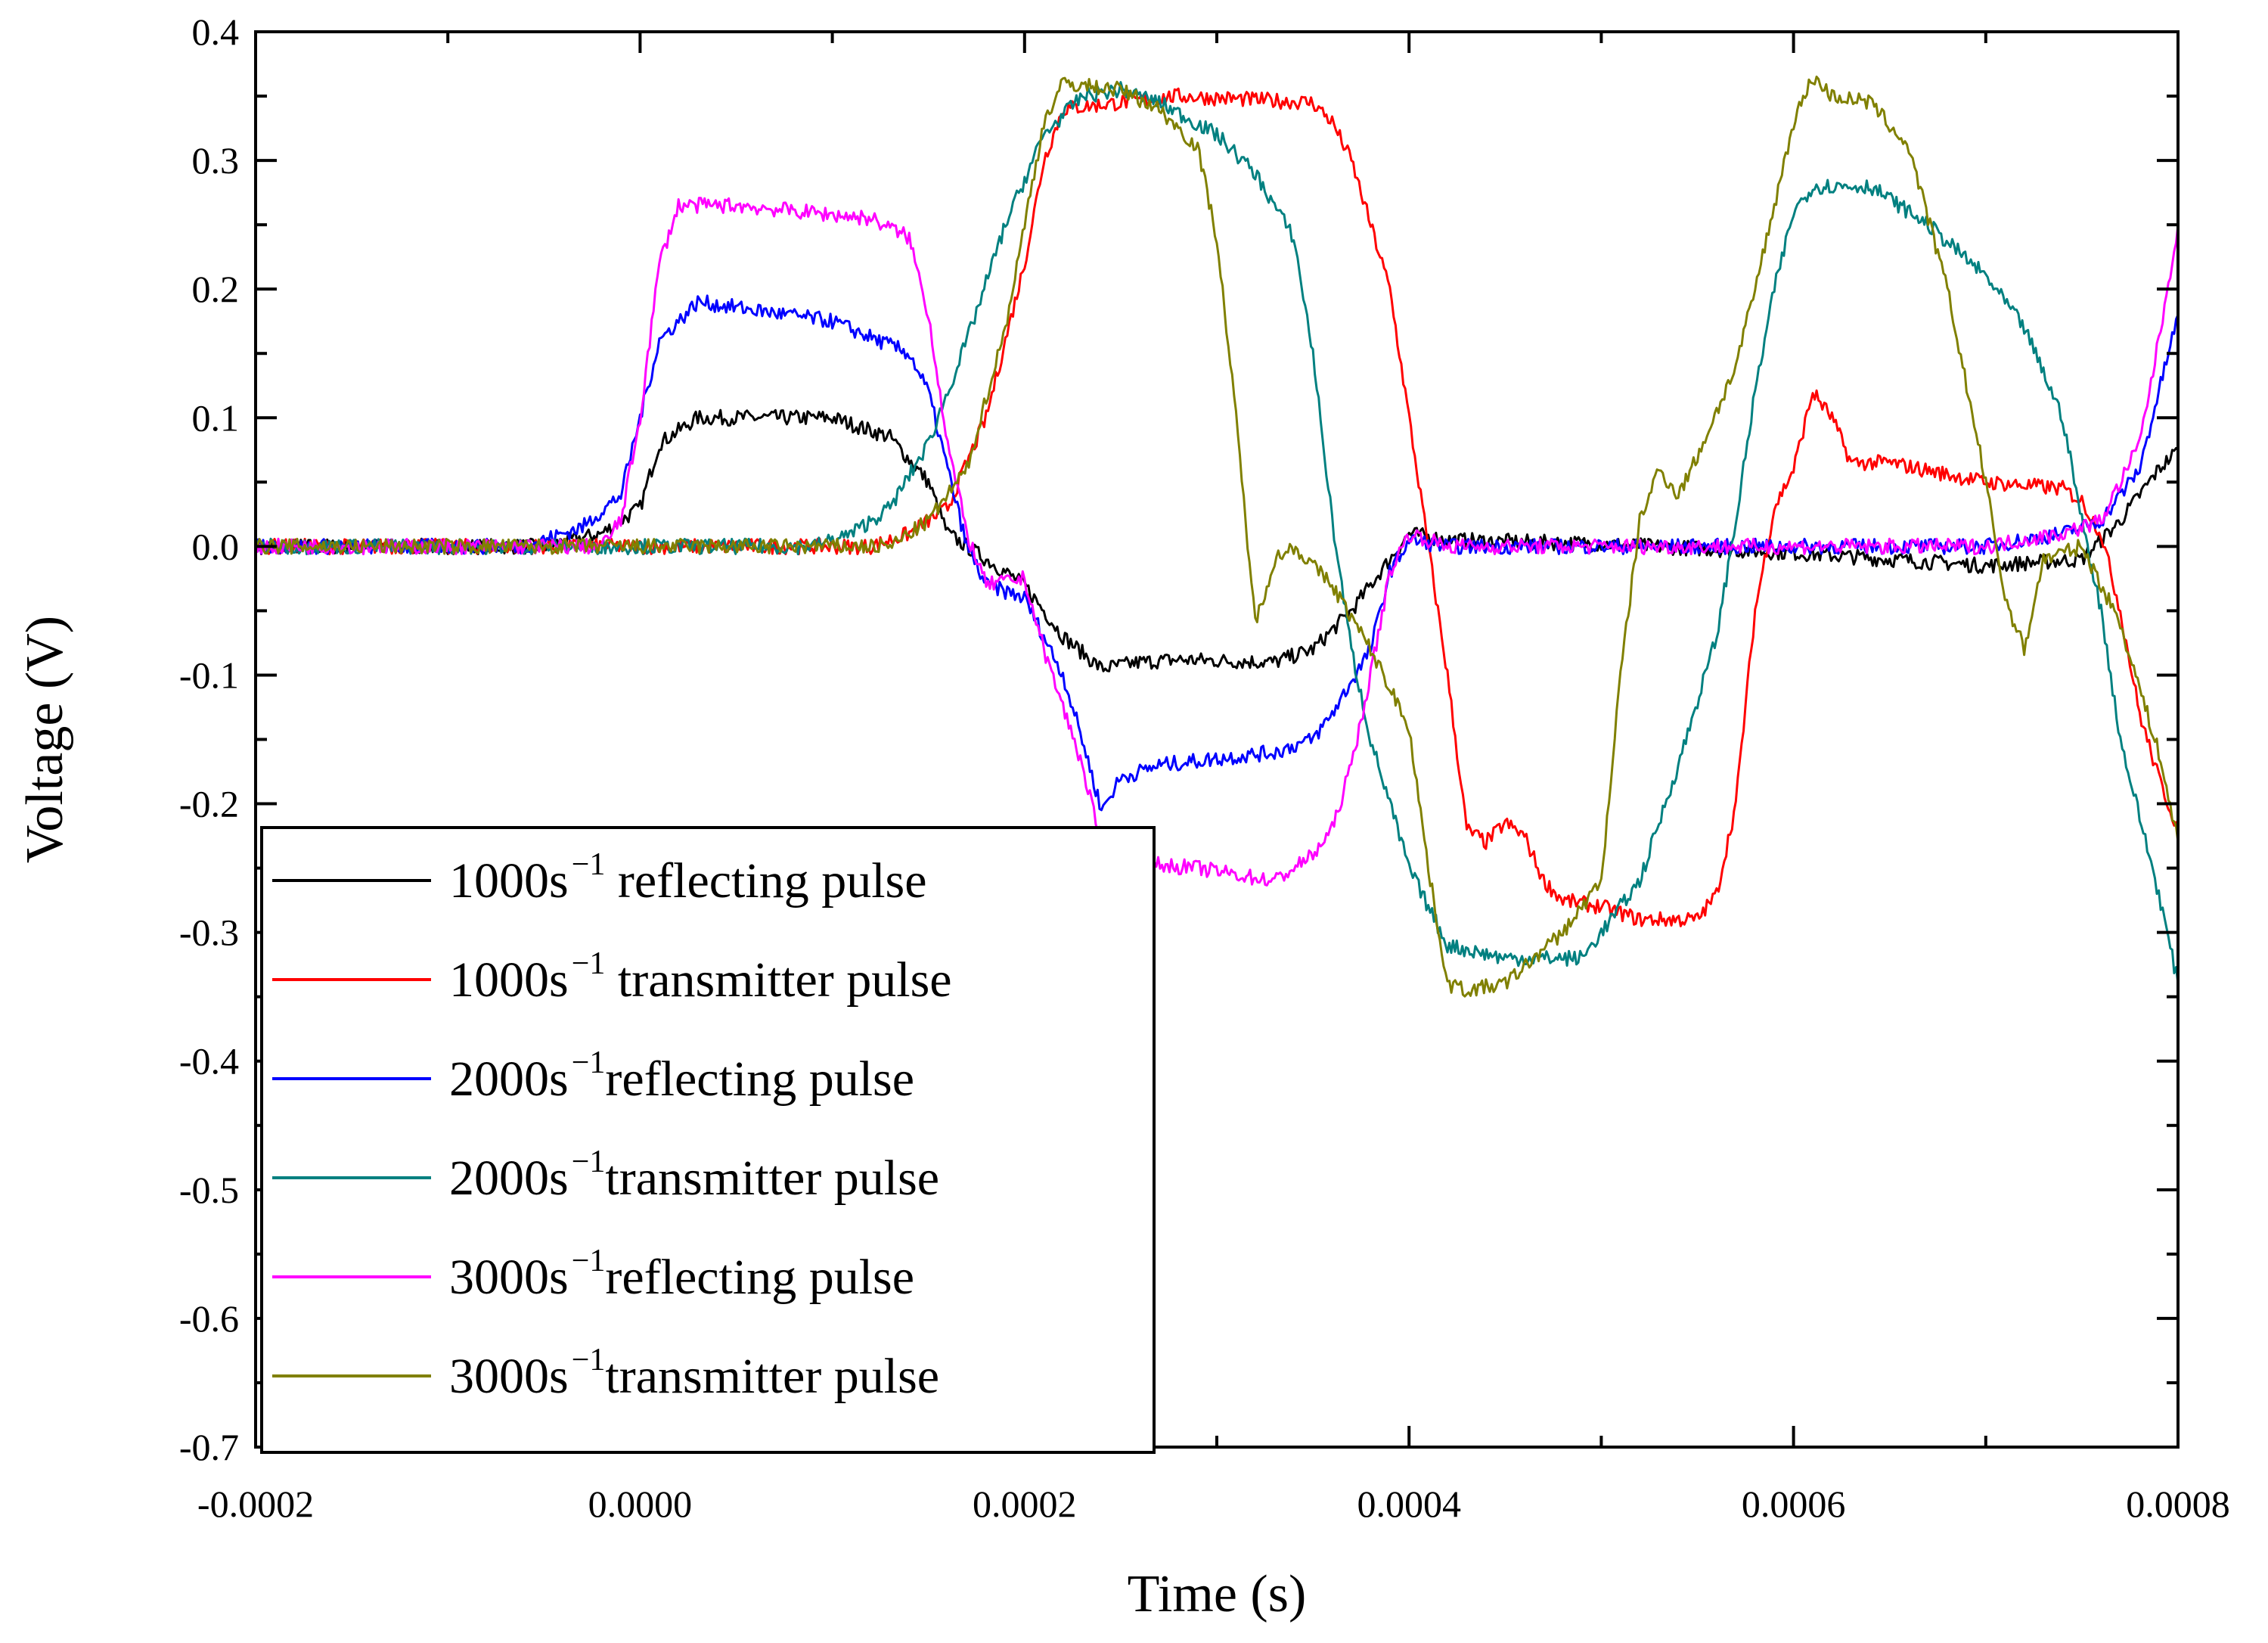 The width and height of the screenshot is (2268, 1643). What do you see at coordinates (216, 417) in the screenshot?
I see `y-tick-label: 0.1` at bounding box center [216, 417].